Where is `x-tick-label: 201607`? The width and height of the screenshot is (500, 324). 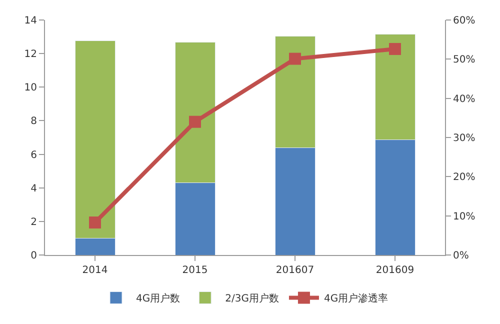 x-tick-label: 201607 is located at coordinates (295, 270).